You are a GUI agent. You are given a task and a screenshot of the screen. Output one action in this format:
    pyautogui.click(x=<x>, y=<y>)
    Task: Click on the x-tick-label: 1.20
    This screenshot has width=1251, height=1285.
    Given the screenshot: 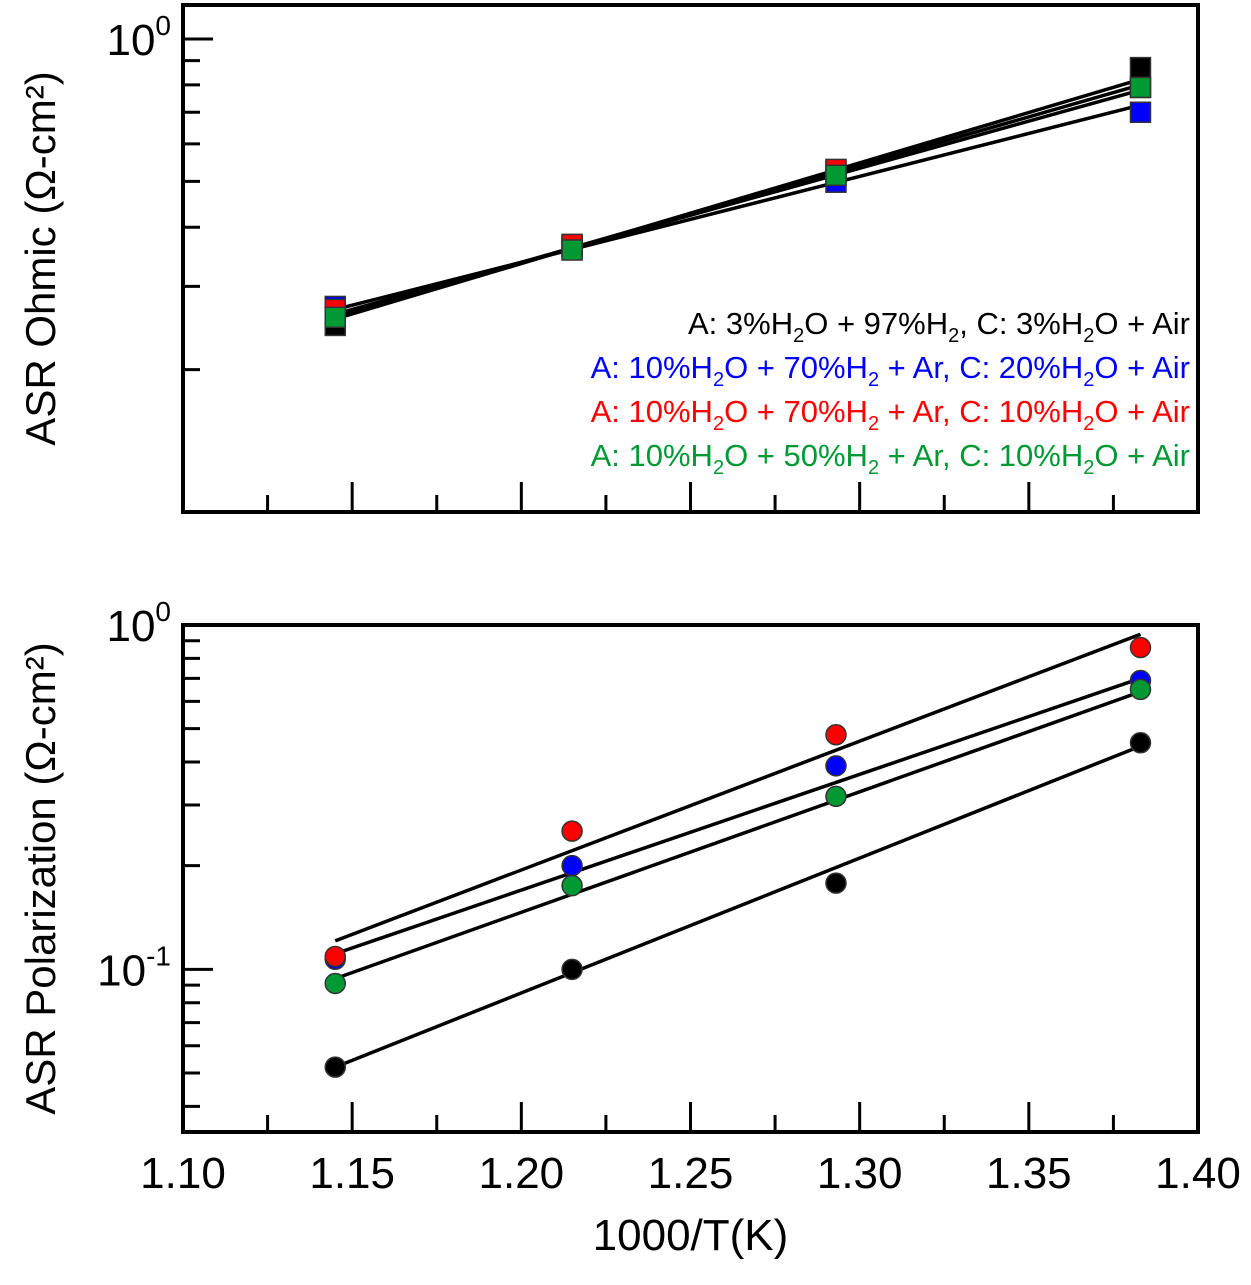 What is the action you would take?
    pyautogui.click(x=522, y=1173)
    